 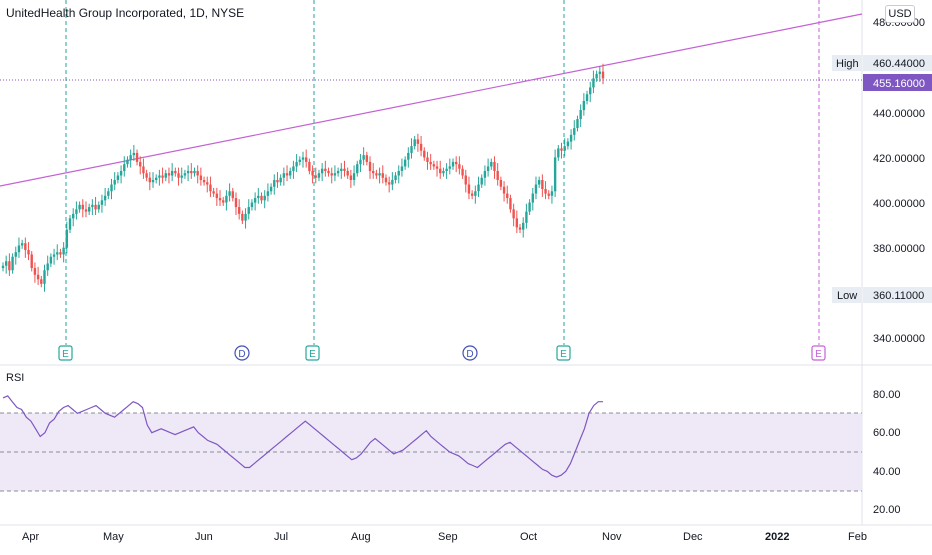 I want to click on time-label: Oct, so click(x=528, y=537).